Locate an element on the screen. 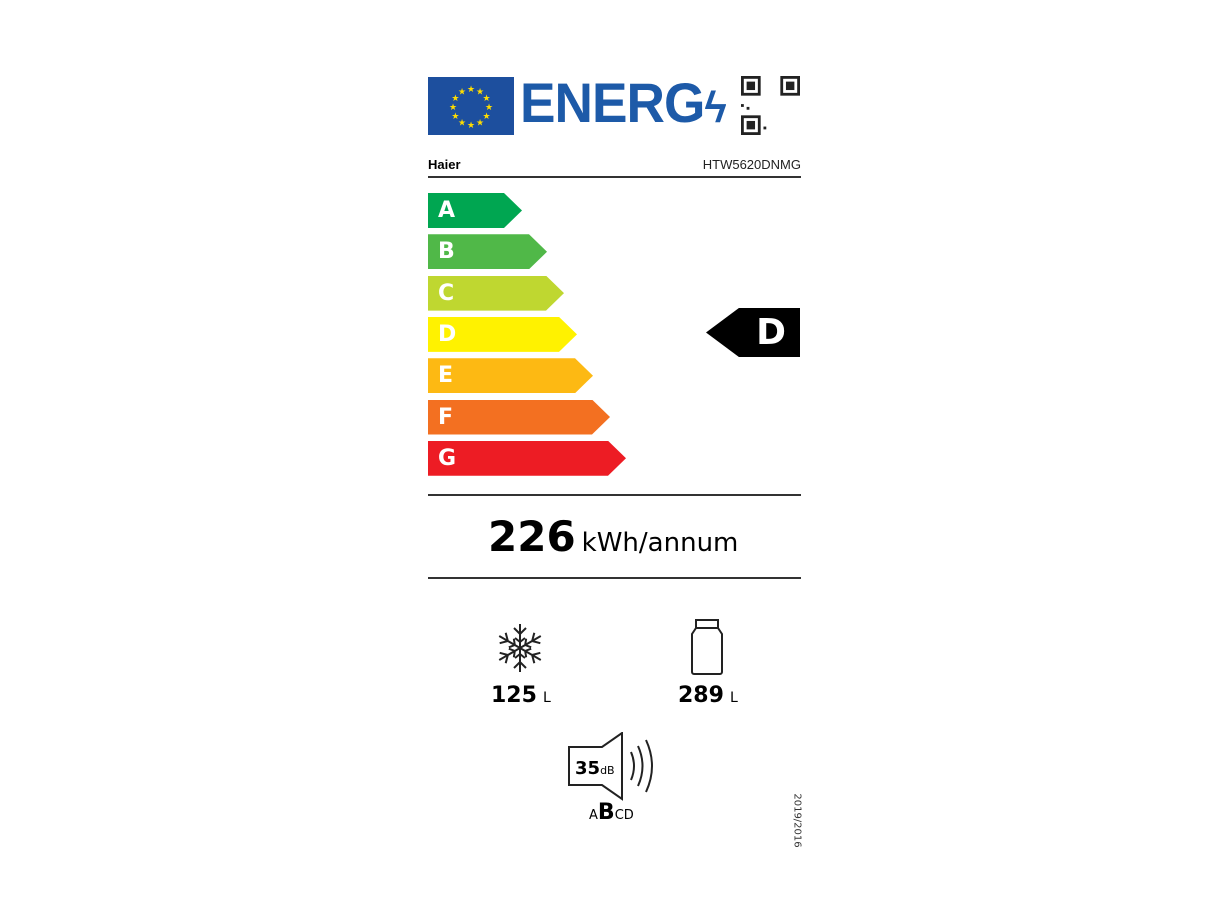 The width and height of the screenshot is (1229, 921). energy-class-bar-a: A is located at coordinates (475, 210).